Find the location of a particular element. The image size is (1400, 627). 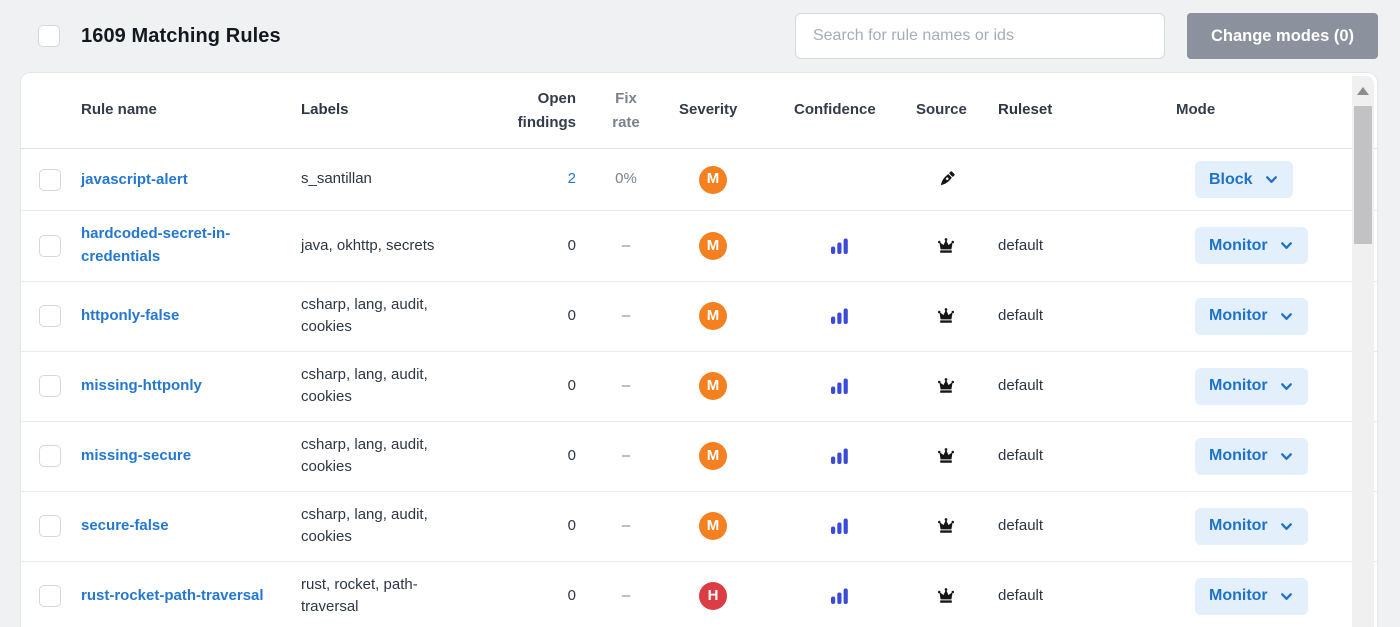

column-header-source: Source is located at coordinates (941, 110).